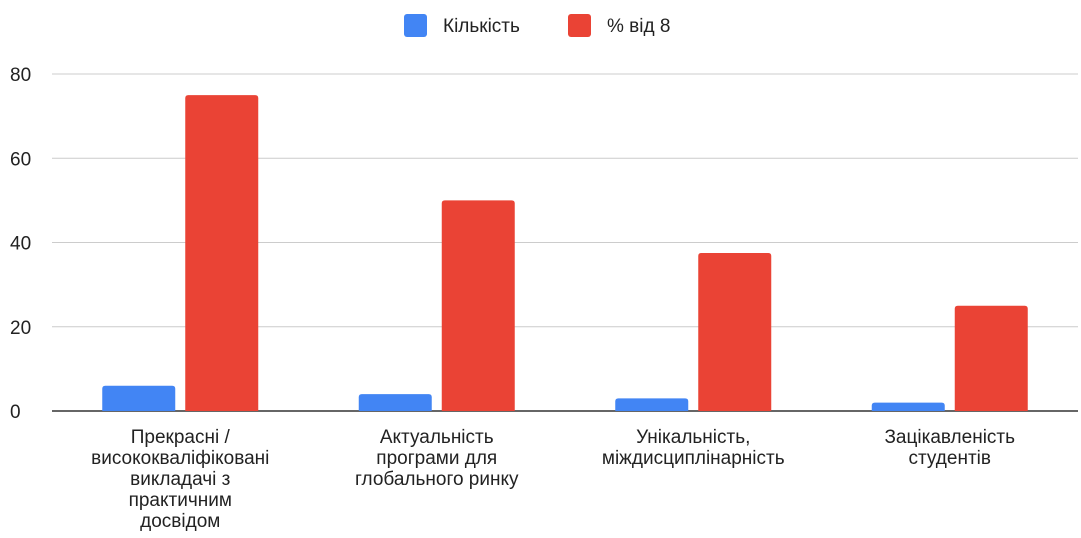 This screenshot has height=538, width=1081. I want to click on x-category-label-line: досвідом, so click(180, 521).